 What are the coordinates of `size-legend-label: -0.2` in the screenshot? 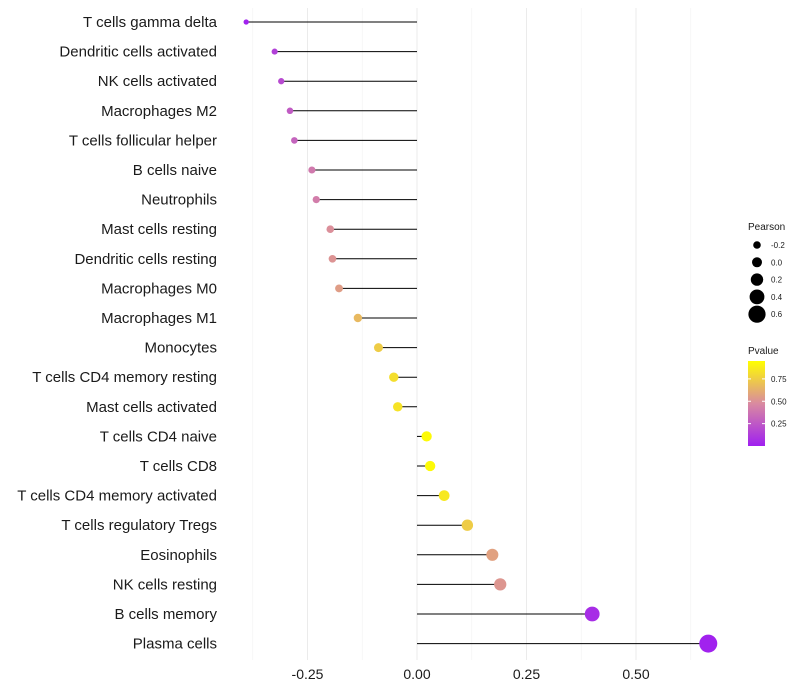 It's located at (778, 245).